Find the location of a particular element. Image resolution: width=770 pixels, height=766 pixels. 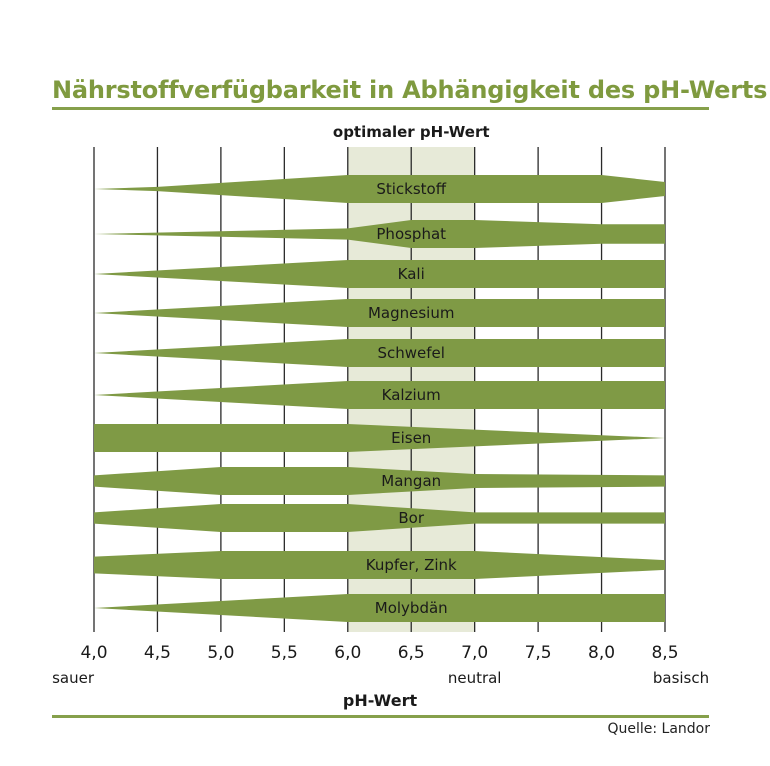

band-kali is located at coordinates (379, 274).